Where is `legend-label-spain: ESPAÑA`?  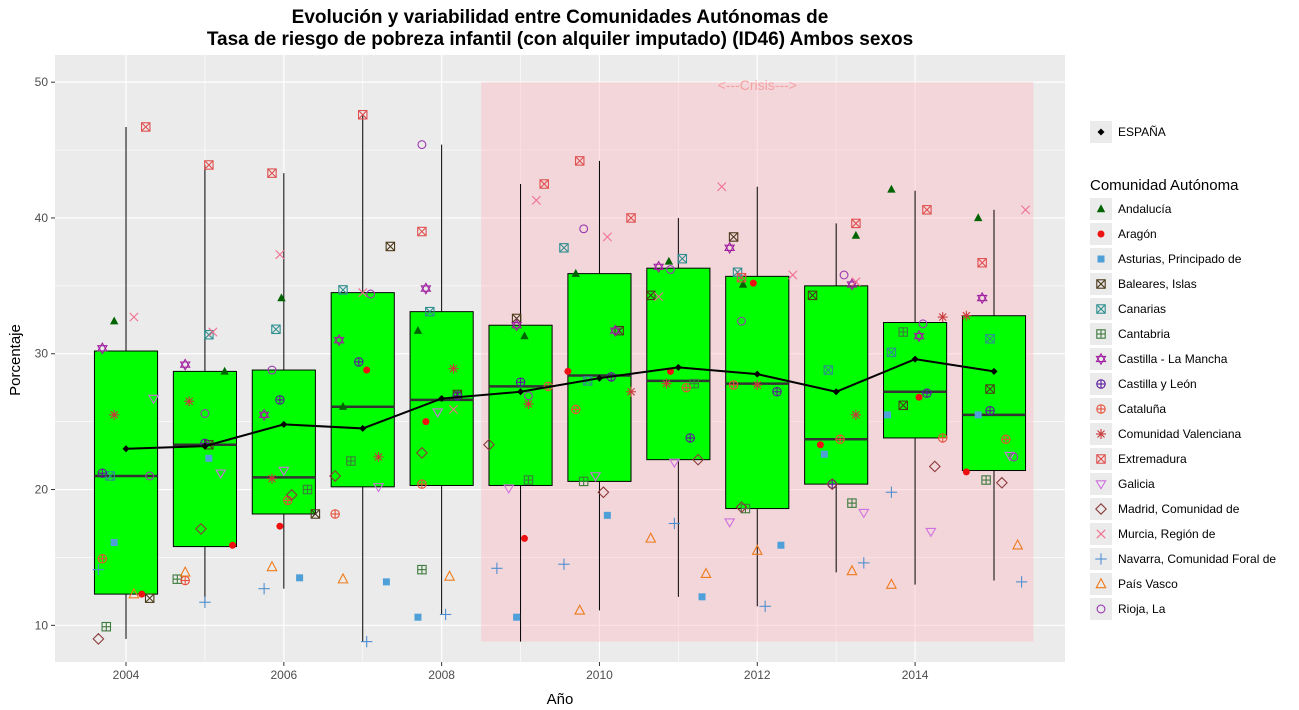
legend-label-spain: ESPAÑA is located at coordinates (1142, 132).